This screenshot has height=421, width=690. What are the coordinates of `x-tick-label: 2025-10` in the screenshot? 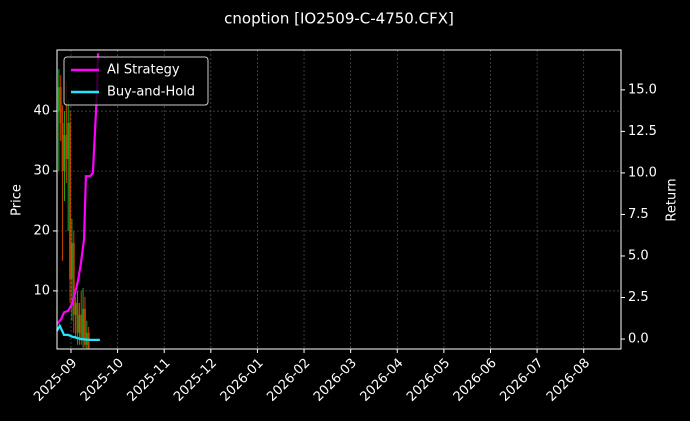 It's located at (102, 380).